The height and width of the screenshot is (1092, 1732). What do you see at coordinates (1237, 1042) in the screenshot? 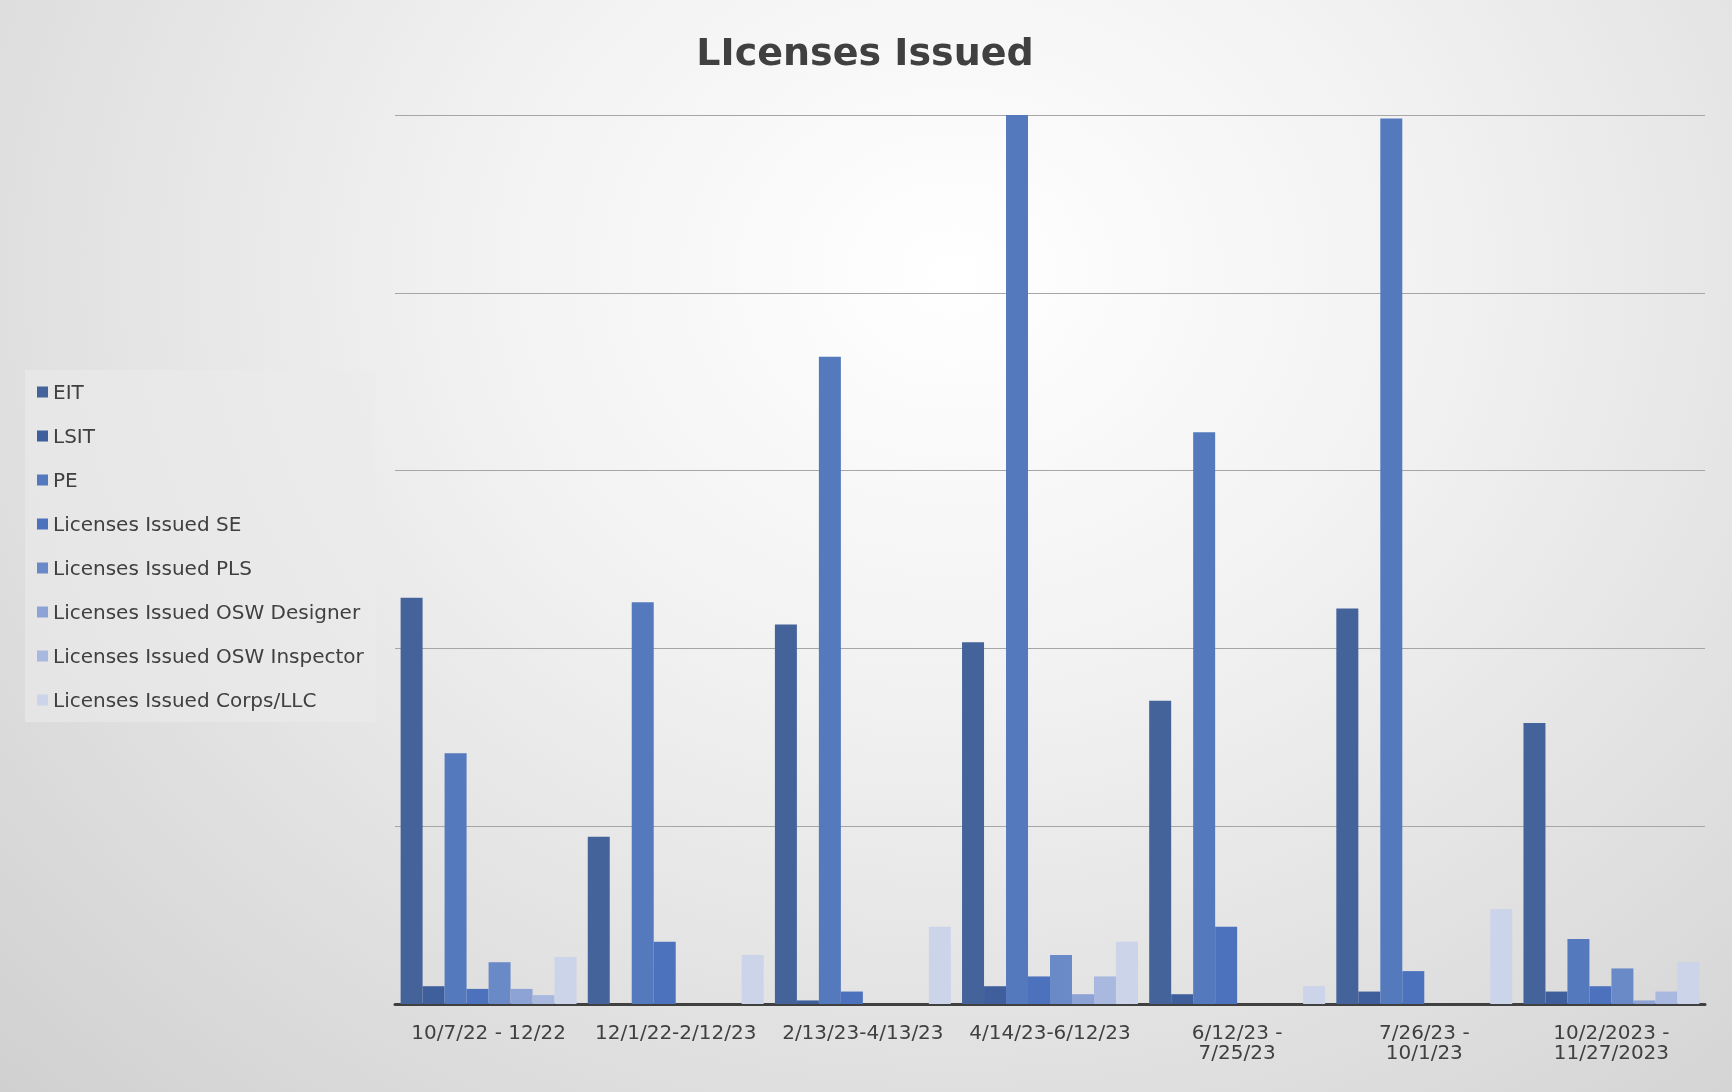
I see `x-tick-label: 6/12/23 - 7/25/23` at bounding box center [1237, 1042].